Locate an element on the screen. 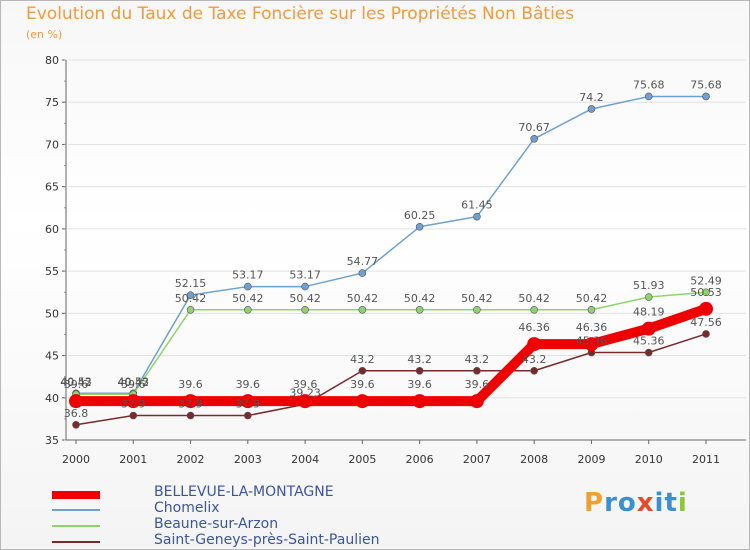 This screenshot has height=550, width=750. data-label: 39.23 is located at coordinates (305, 392).